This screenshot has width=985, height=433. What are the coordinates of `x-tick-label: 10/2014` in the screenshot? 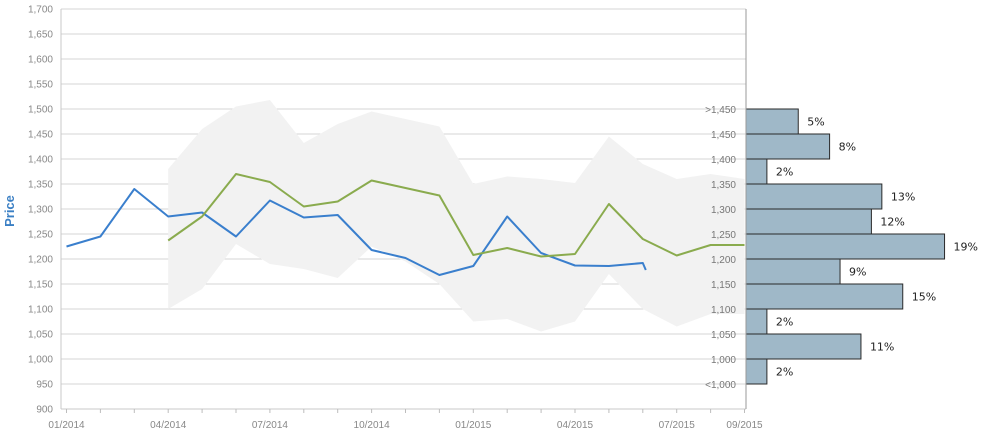 It's located at (372, 425).